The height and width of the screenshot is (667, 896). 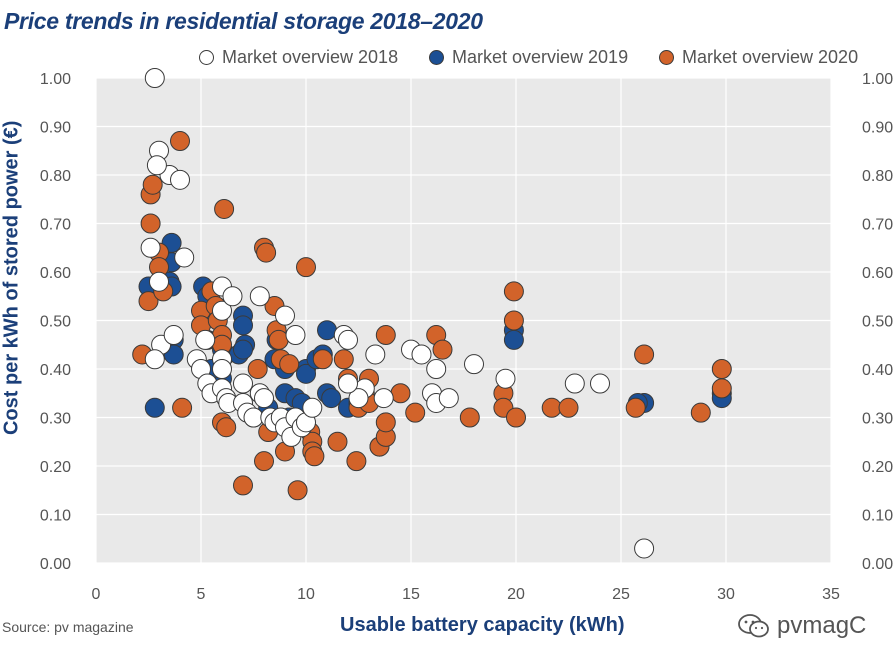 What do you see at coordinates (516, 594) in the screenshot?
I see `x-tick-label: 20` at bounding box center [516, 594].